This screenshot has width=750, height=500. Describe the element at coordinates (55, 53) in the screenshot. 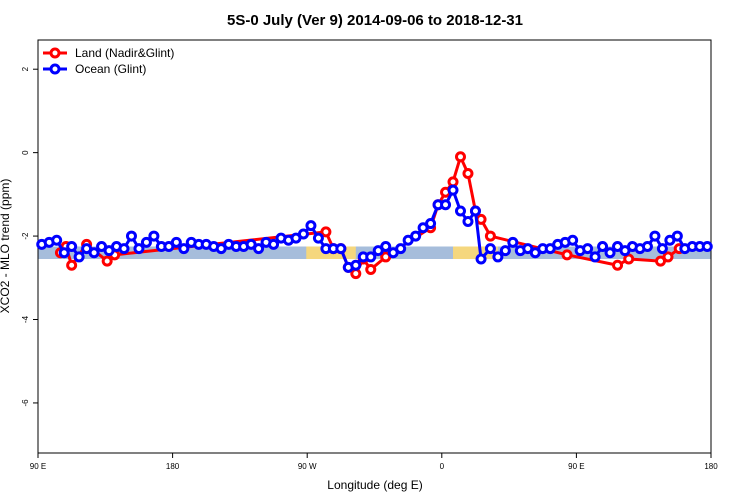

I see `legend-marker-land` at that location.